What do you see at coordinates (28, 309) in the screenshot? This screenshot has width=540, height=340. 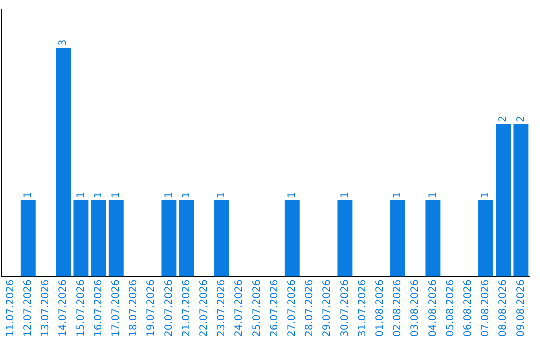 I see `x-tick-label: 12.07.2026` at bounding box center [28, 309].